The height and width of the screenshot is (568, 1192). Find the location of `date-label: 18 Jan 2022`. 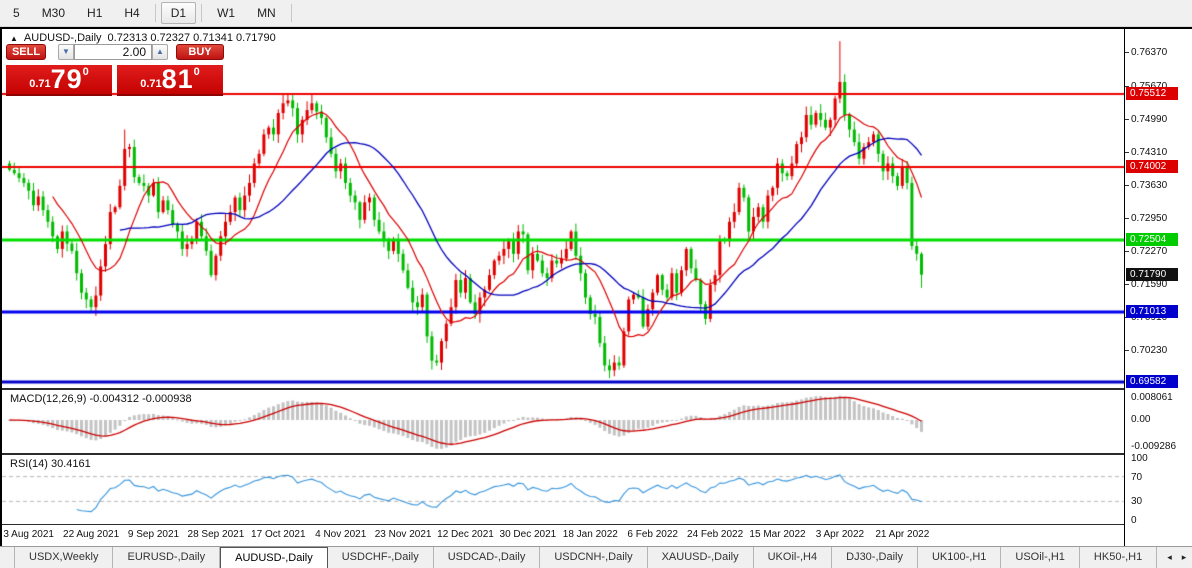

date-label: 18 Jan 2022 is located at coordinates (590, 534).